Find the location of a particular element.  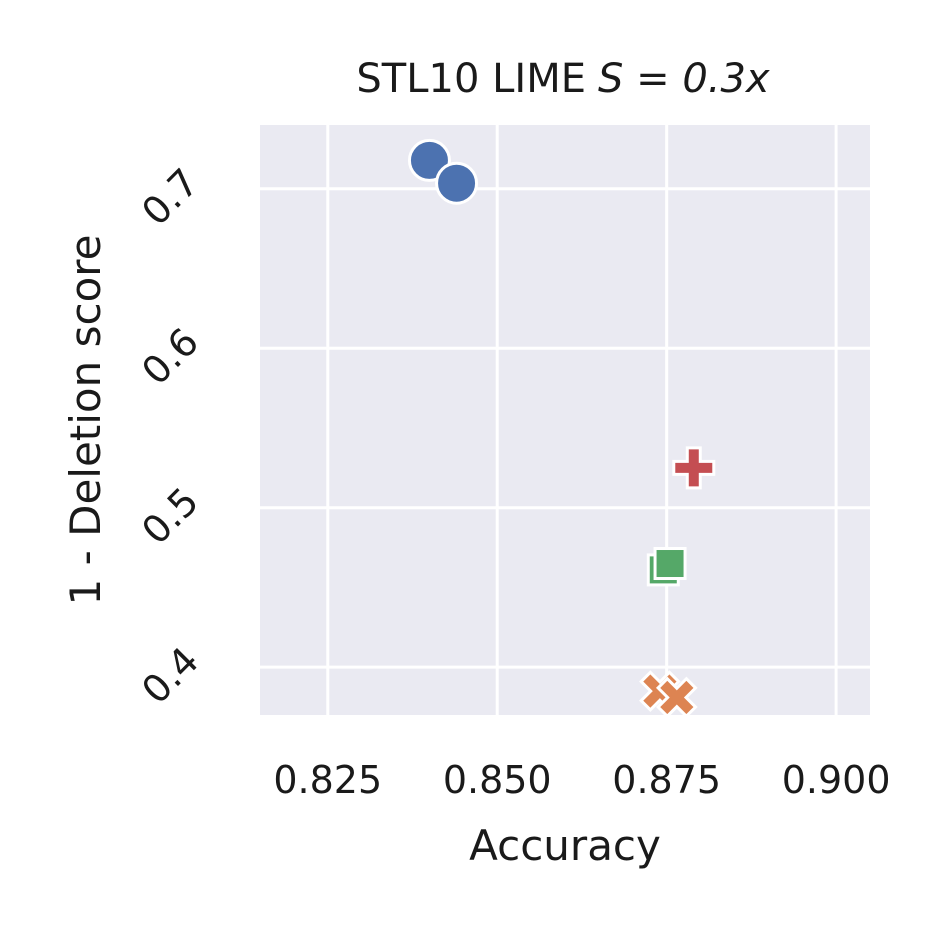

x-axis-label: Accuracy is located at coordinates (565, 845).